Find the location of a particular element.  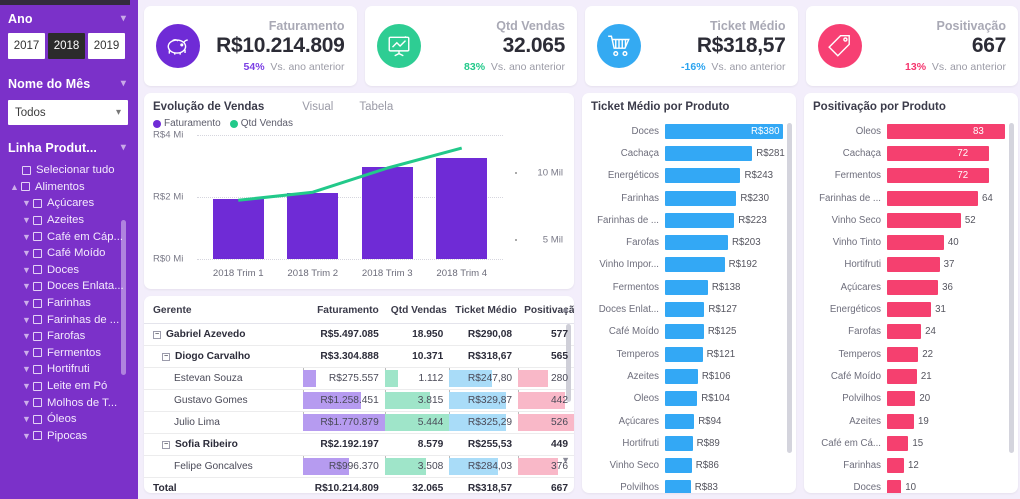

bar-chart-row: Energéticos R$243 is located at coordinates (689, 176).